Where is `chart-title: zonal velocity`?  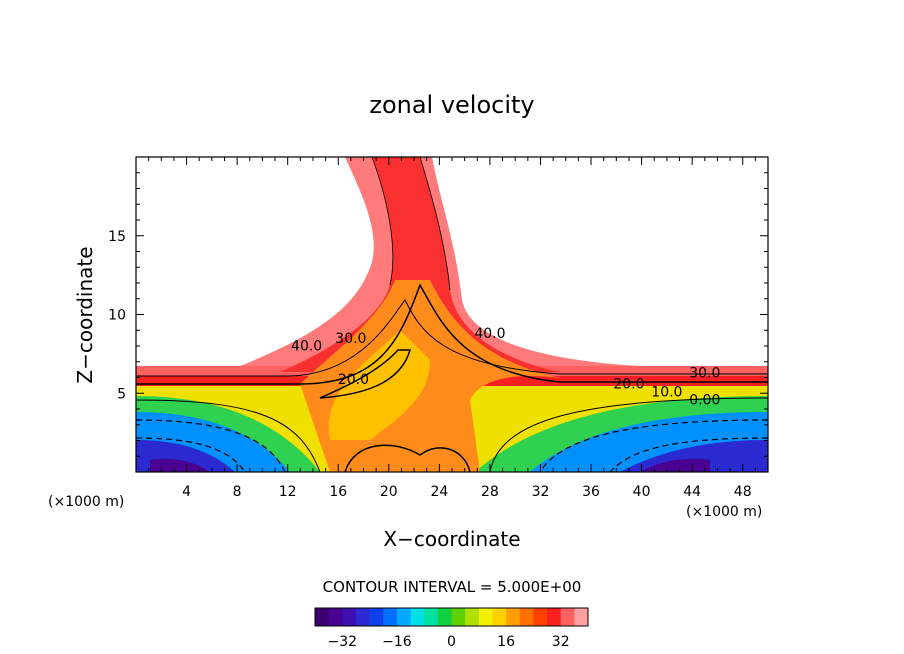
chart-title: zonal velocity is located at coordinates (451, 105).